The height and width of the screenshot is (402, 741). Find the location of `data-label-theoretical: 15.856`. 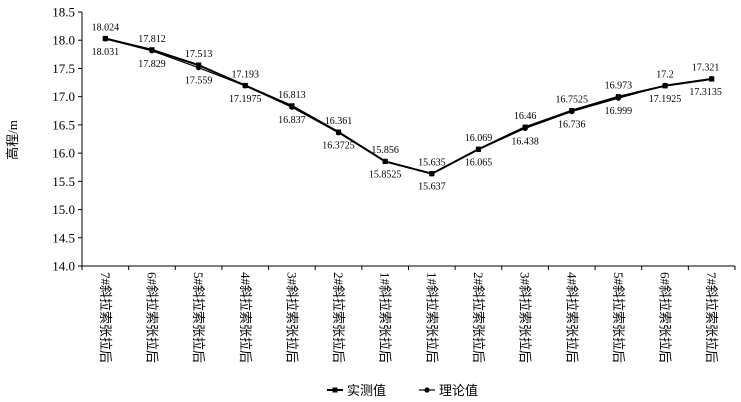

data-label-theoretical: 15.856 is located at coordinates (385, 150).